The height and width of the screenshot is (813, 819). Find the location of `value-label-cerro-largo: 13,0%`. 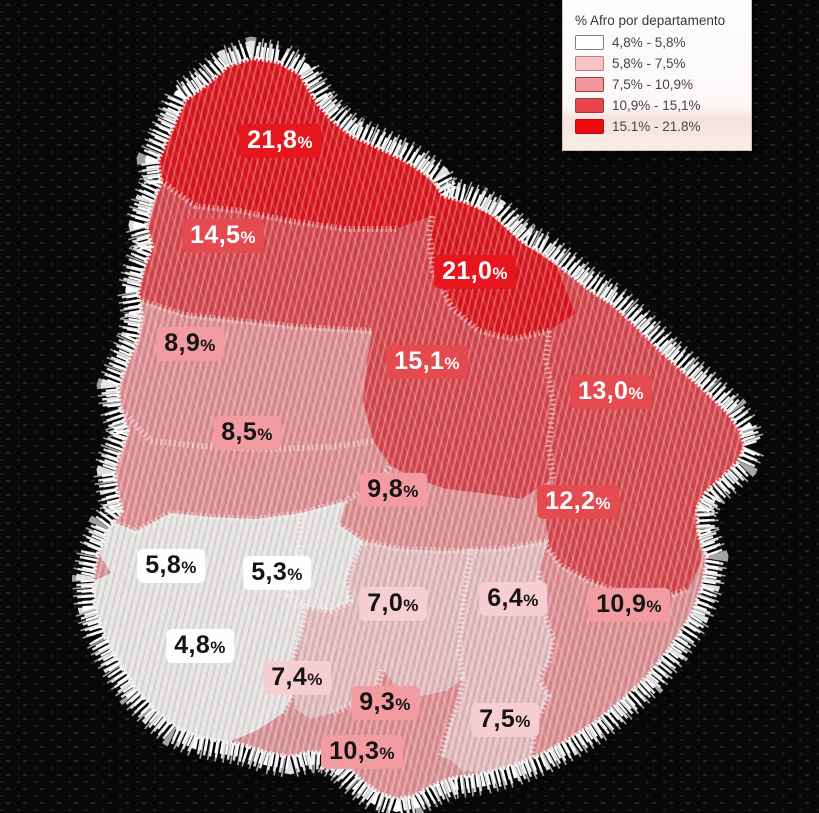

value-label-cerro-largo: 13,0% is located at coordinates (611, 392).